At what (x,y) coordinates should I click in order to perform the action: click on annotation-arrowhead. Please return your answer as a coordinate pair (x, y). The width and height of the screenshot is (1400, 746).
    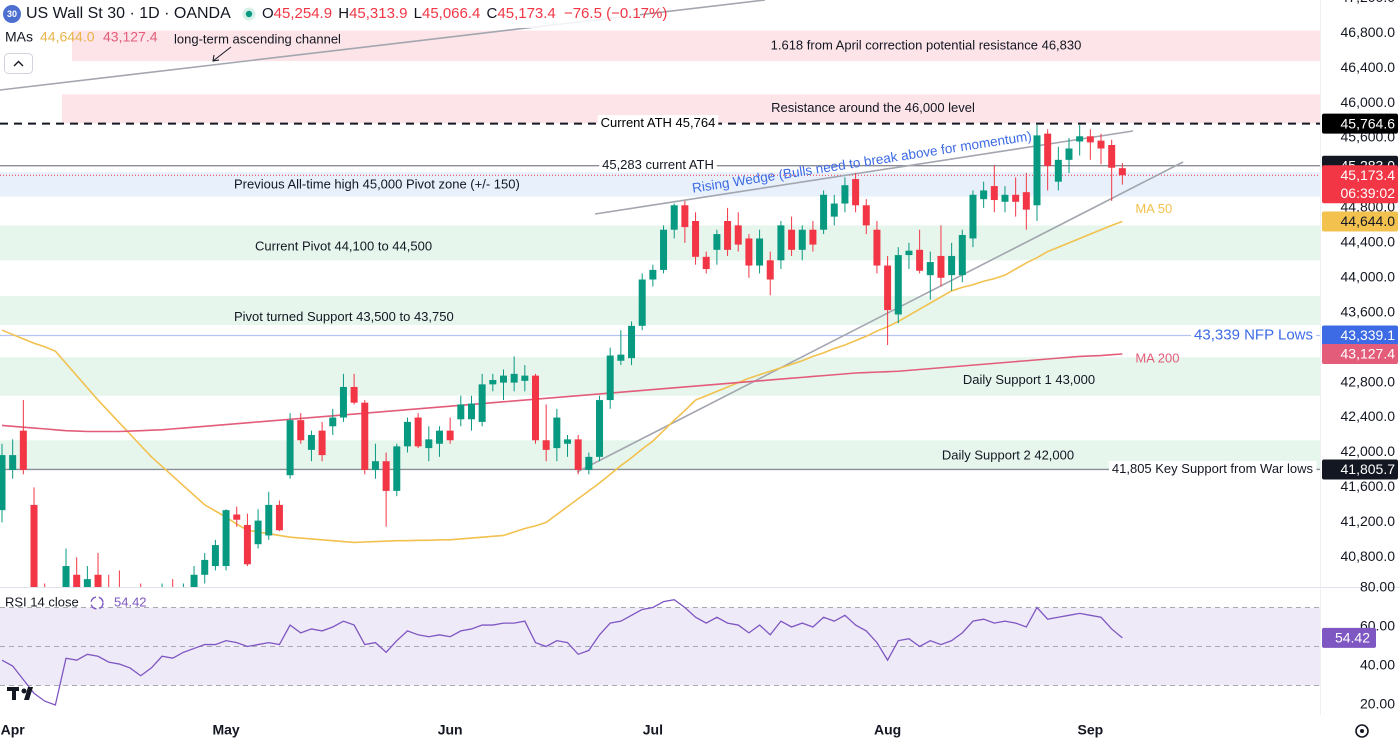
    Looking at the image, I should click on (216, 58).